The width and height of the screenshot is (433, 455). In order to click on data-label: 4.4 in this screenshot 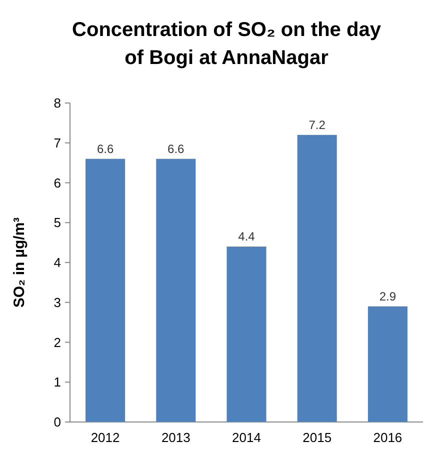, I will do `click(247, 237)`.